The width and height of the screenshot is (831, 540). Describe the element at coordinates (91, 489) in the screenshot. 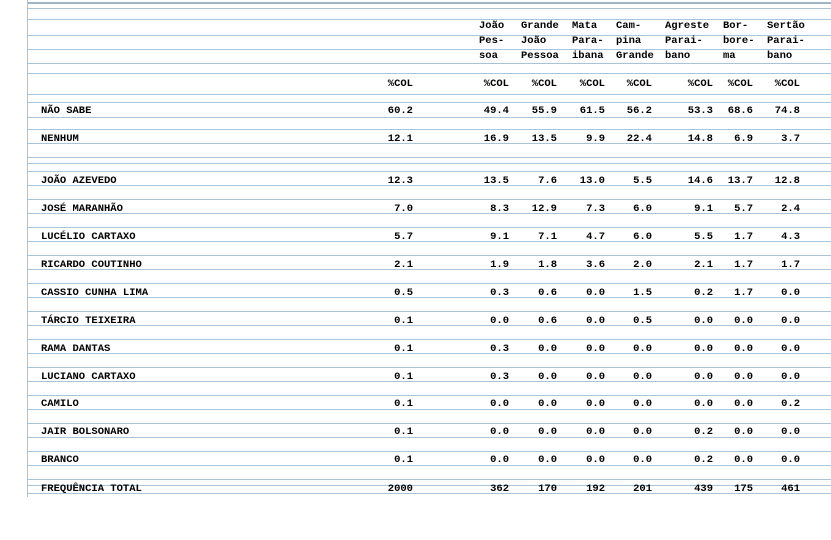

I see `total-label: FREQUÊNCIA TOTAL` at that location.